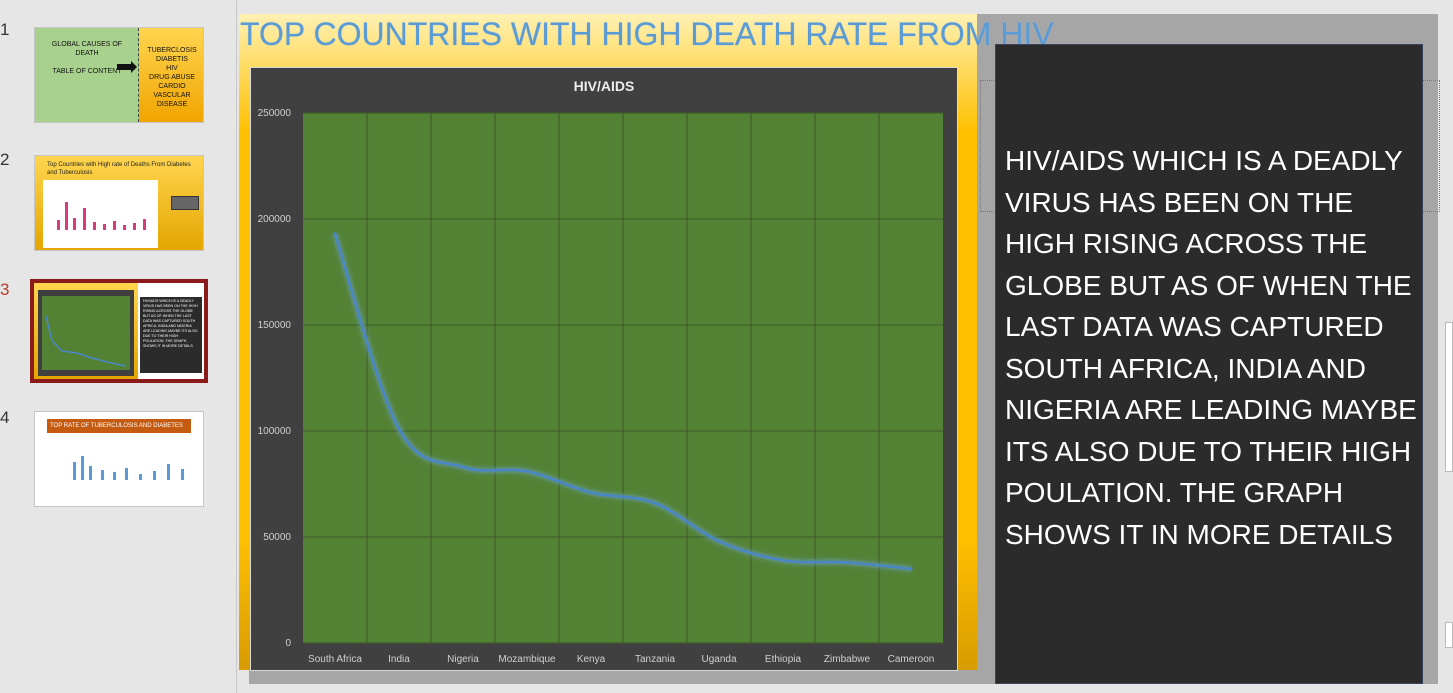  Describe the element at coordinates (527, 659) in the screenshot. I see `x-tick-label: Mozambique` at that location.